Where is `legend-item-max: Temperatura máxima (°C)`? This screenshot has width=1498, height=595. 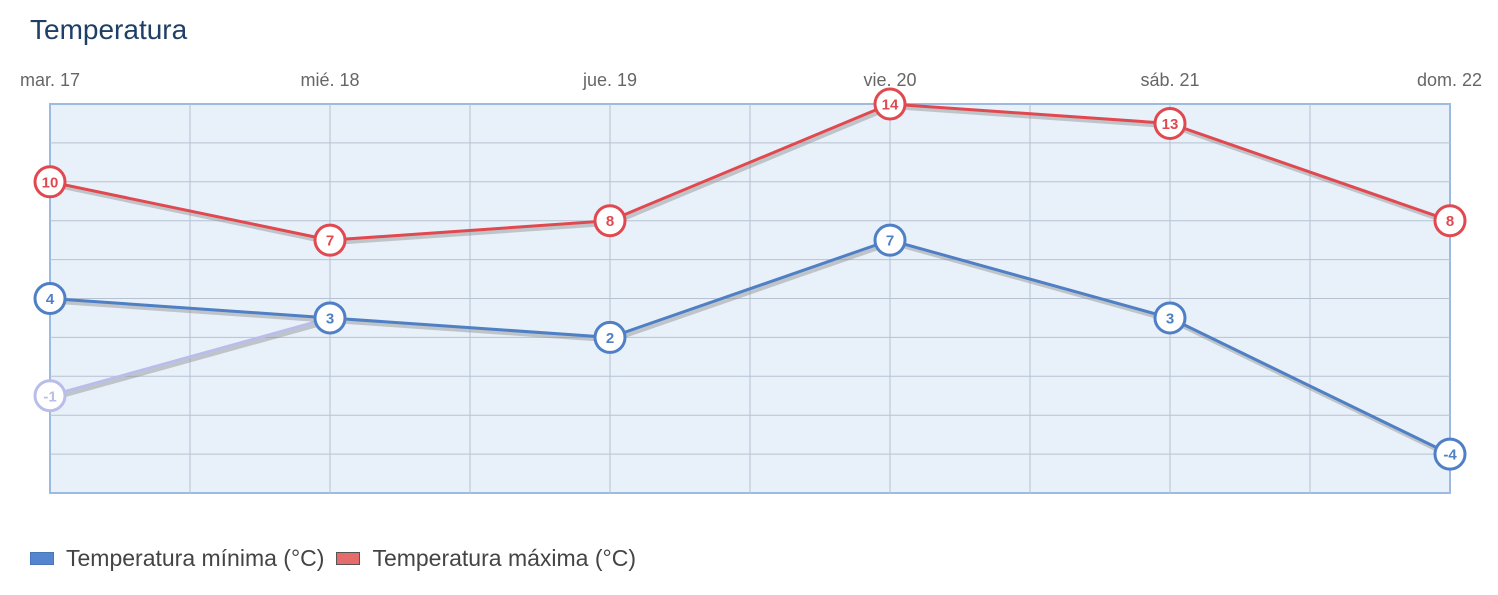
legend-item-max: Temperatura máxima (°C) is located at coordinates (486, 558).